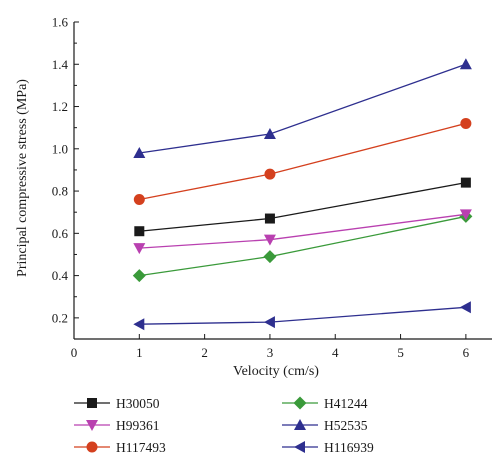 The height and width of the screenshot is (473, 500). What do you see at coordinates (60, 64) in the screenshot?
I see `y-tick-label: 1.4` at bounding box center [60, 64].